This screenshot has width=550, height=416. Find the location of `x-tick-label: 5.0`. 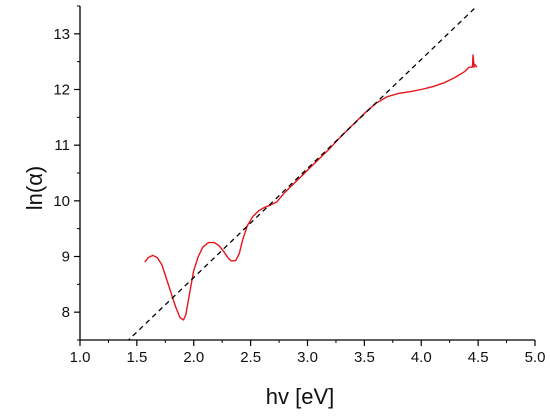

x-tick-label: 5.0 is located at coordinates (535, 357).